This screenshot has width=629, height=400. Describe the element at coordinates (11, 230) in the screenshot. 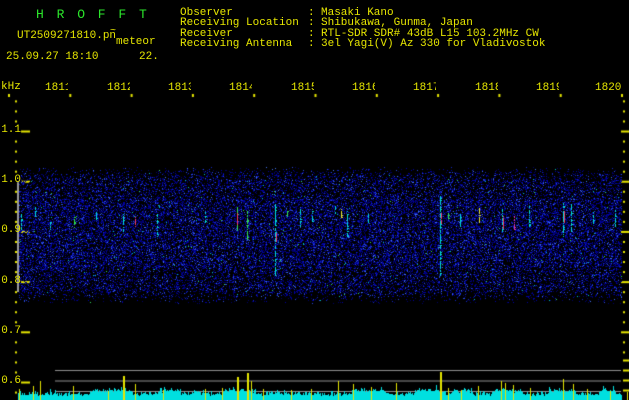

I see `freq-label-0-9: 0.9` at that location.